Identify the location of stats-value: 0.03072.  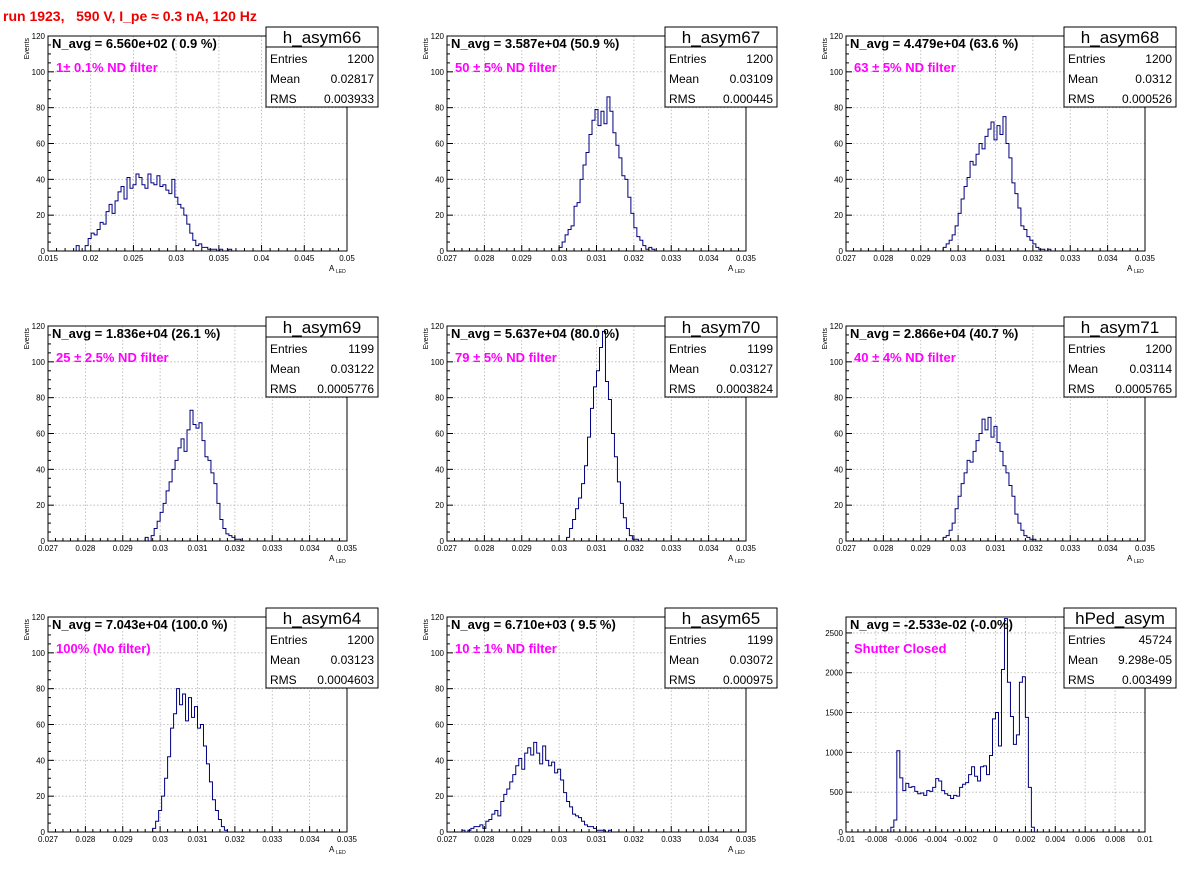
(752, 660).